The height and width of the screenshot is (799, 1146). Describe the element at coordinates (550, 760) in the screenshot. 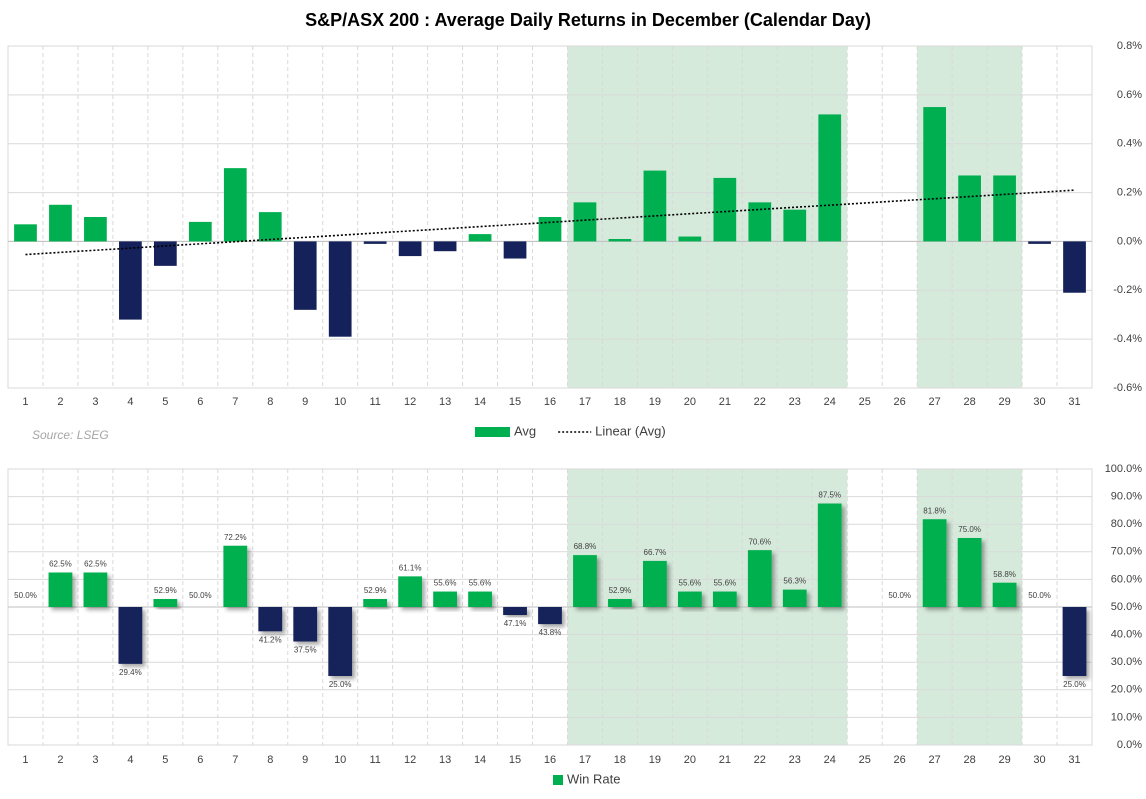

I see `x-tick-label: 16` at that location.